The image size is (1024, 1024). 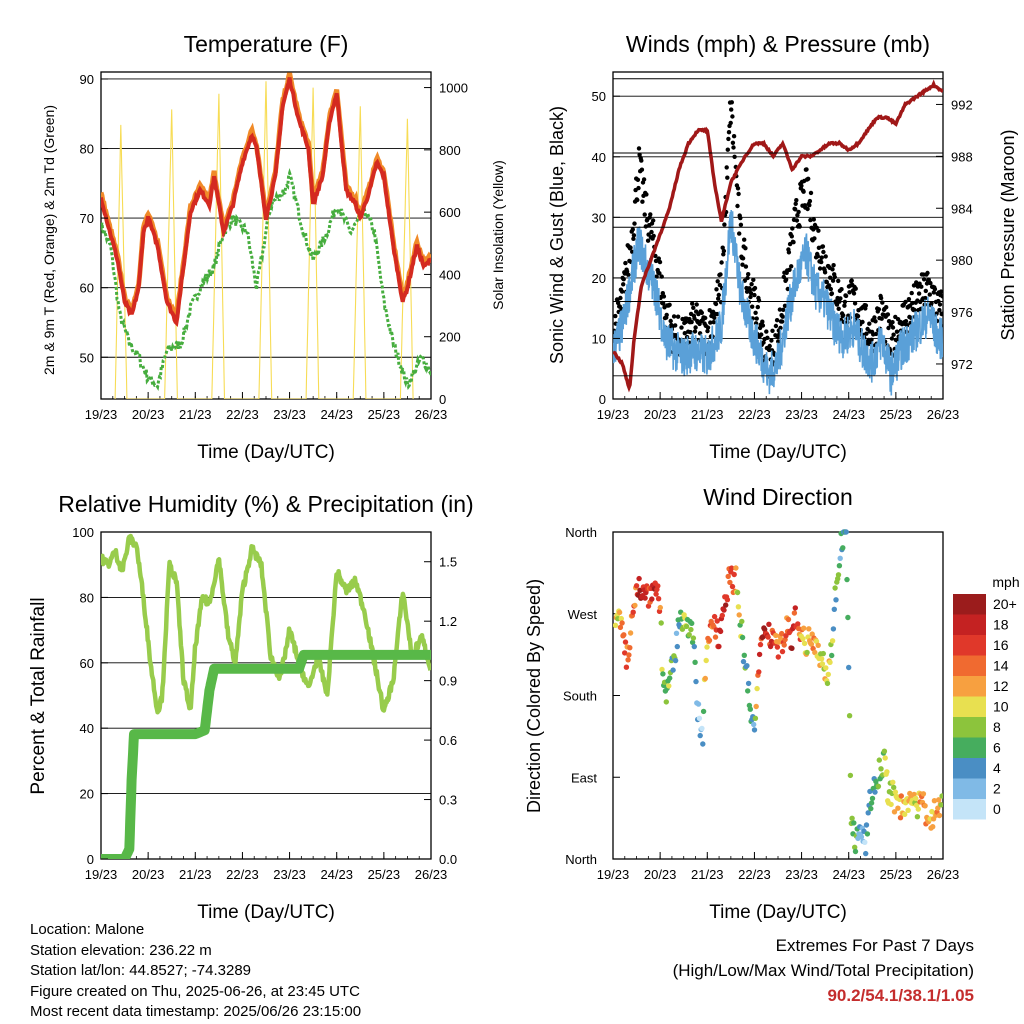 What do you see at coordinates (448, 859) in the screenshot?
I see `y-tick-label-right: 0.0` at bounding box center [448, 859].